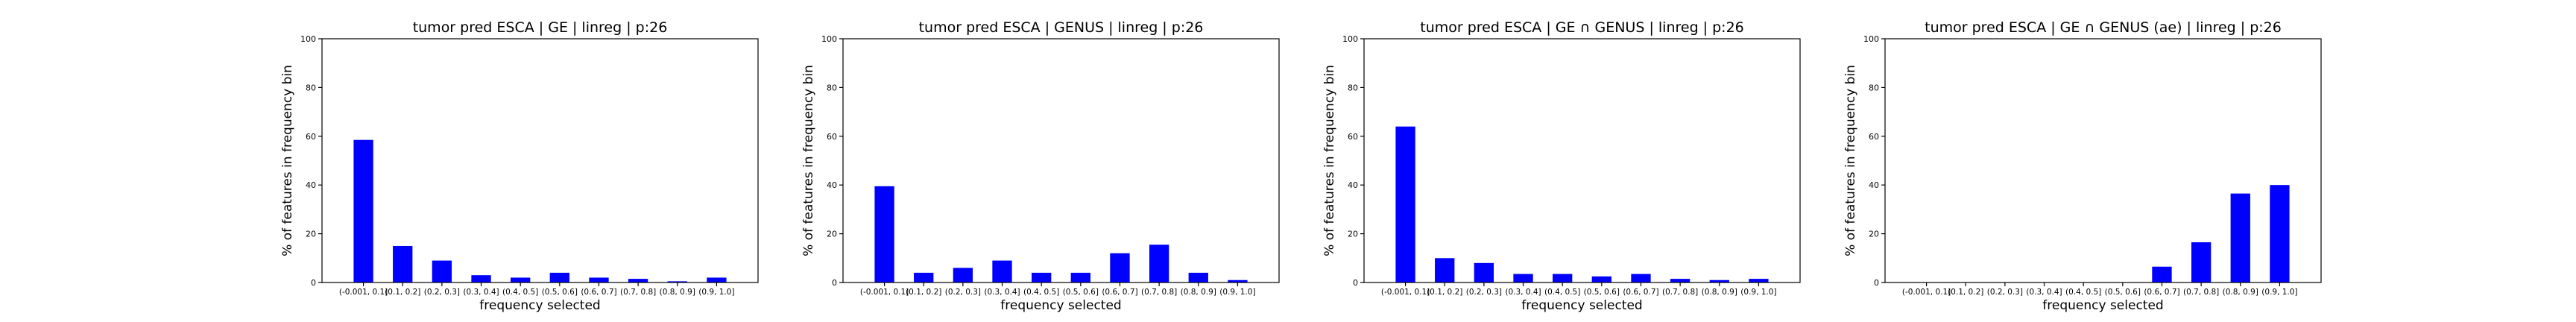 Image resolution: width=2576 pixels, height=322 pixels. What do you see at coordinates (1582, 160) in the screenshot?
I see `plot-frame` at bounding box center [1582, 160].